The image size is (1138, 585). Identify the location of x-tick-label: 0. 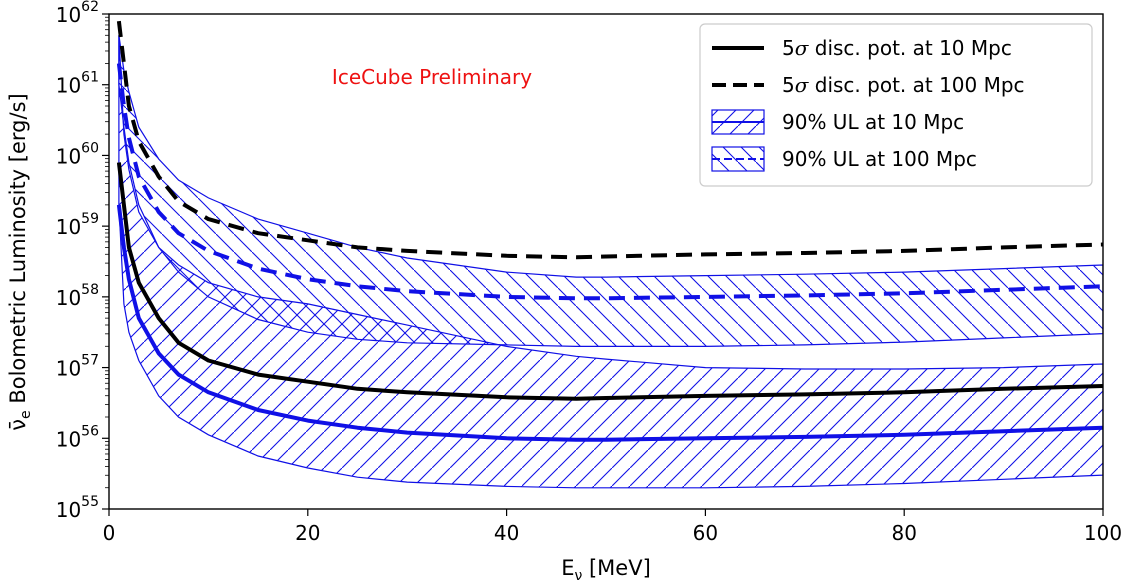
(109, 533).